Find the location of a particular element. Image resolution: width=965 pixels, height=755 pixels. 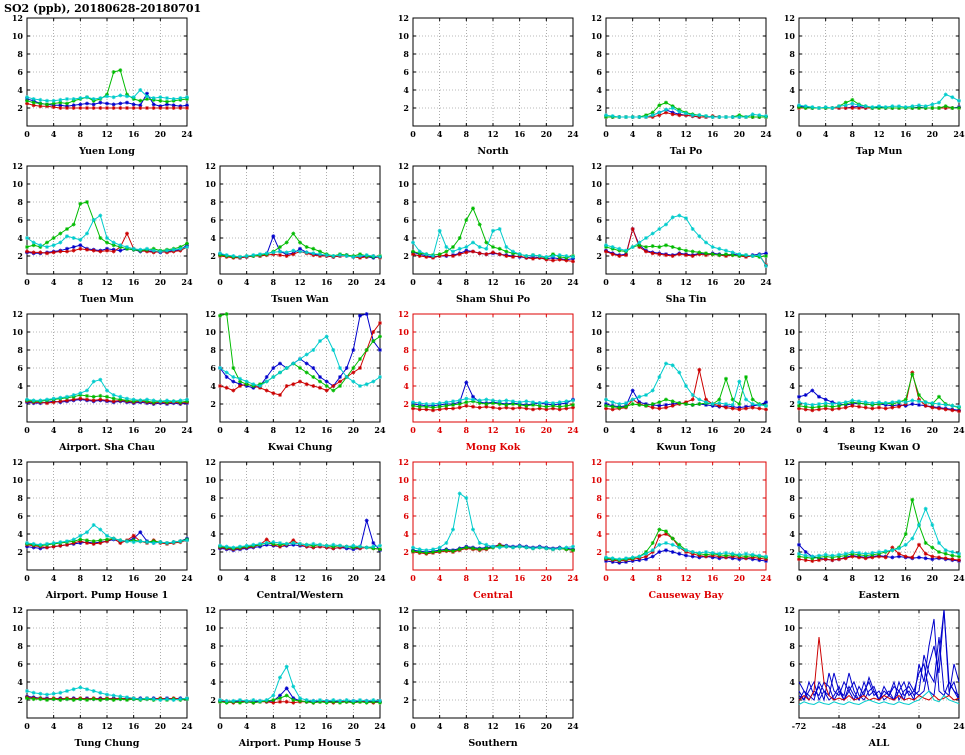

x-tick-label: 0 is located at coordinates (413, 726).